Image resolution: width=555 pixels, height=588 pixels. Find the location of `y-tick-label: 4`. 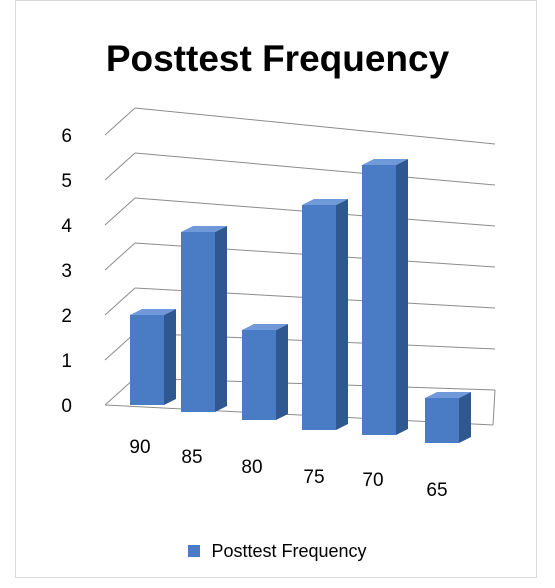

y-tick-label: 4 is located at coordinates (66, 226).